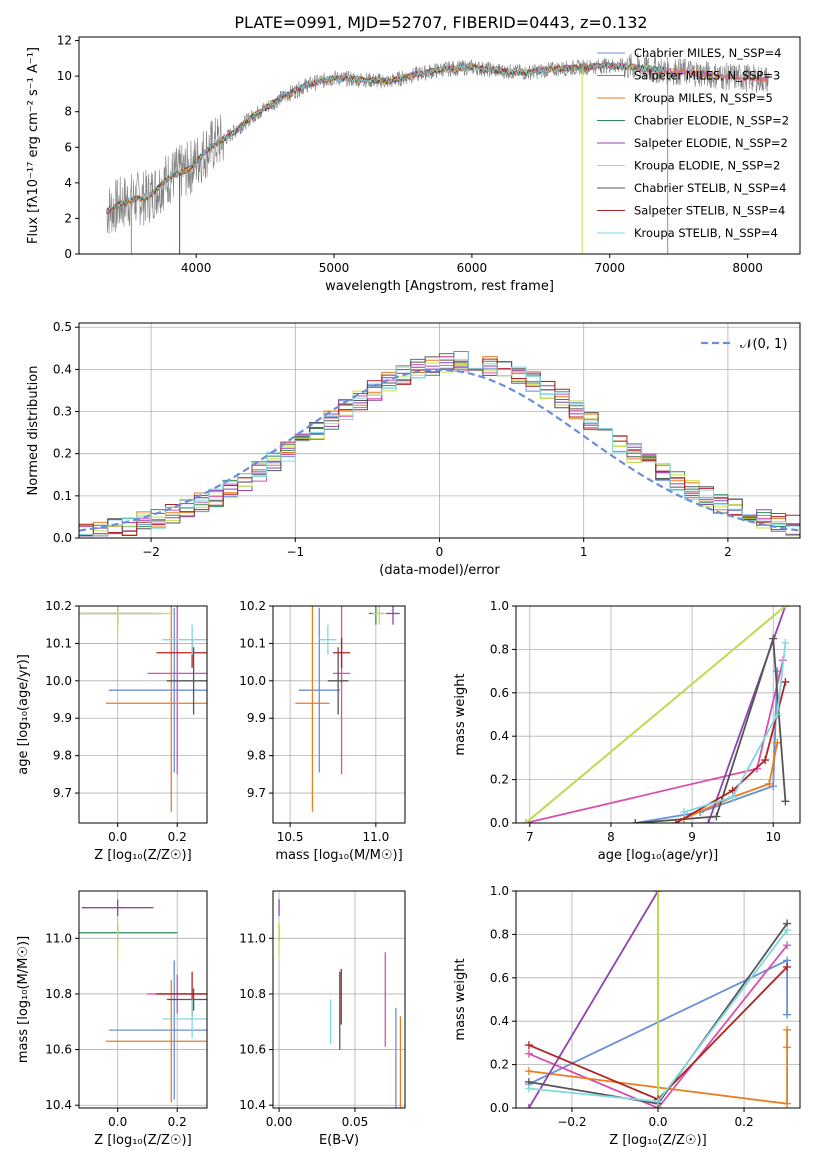 This screenshot has width=819, height=1170. Describe the element at coordinates (62, 412) in the screenshot. I see `y-tick-label: 0.3` at that location.